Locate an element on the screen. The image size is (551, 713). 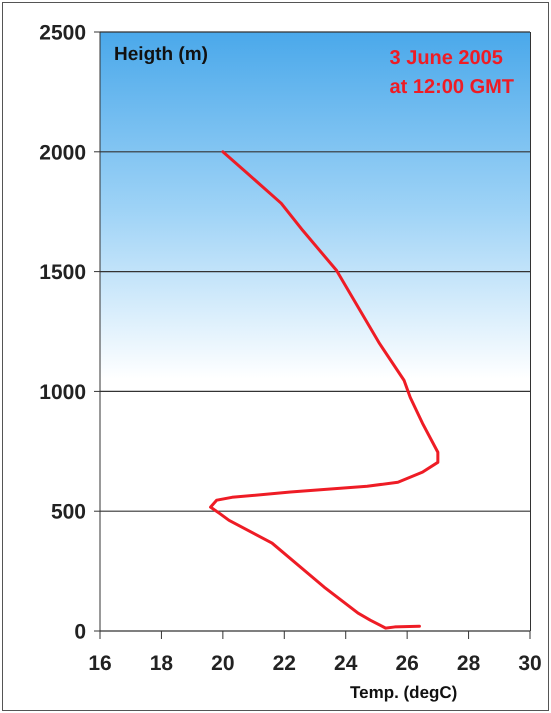
x-tick-label: 24 is located at coordinates (346, 663).